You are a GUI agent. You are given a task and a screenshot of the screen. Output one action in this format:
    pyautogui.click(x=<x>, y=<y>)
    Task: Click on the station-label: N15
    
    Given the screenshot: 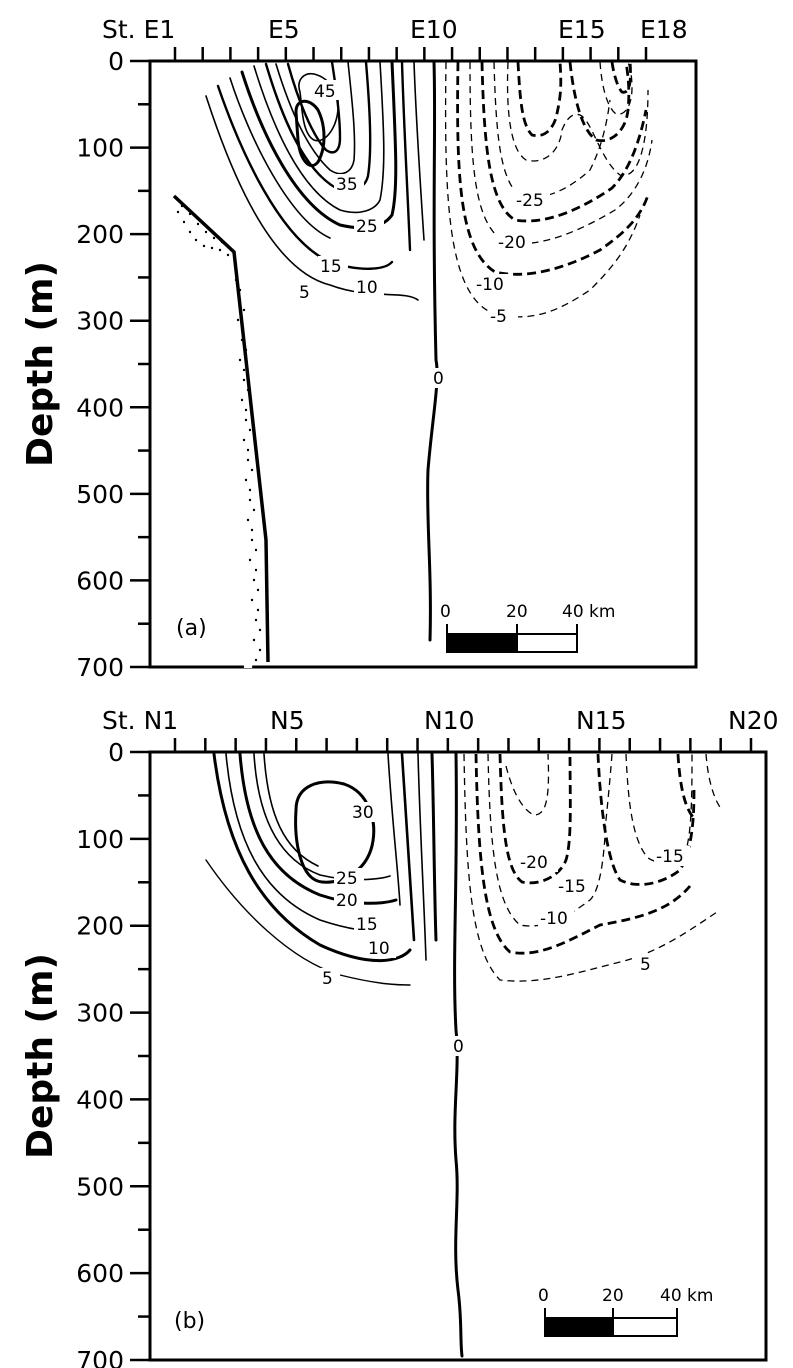 What is the action you would take?
    pyautogui.click(x=601, y=720)
    